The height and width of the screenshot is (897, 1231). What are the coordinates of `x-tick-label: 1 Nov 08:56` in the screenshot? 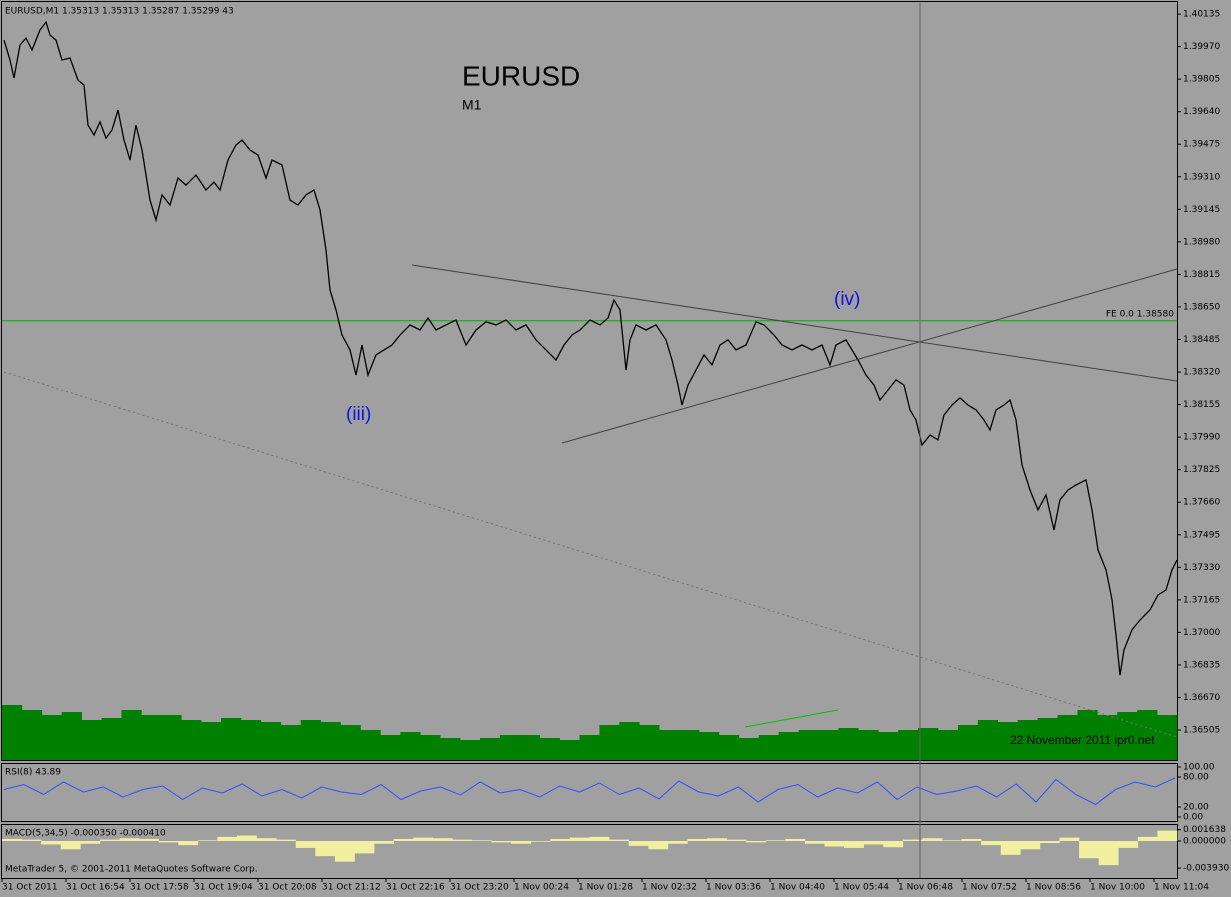 It's located at (1053, 888).